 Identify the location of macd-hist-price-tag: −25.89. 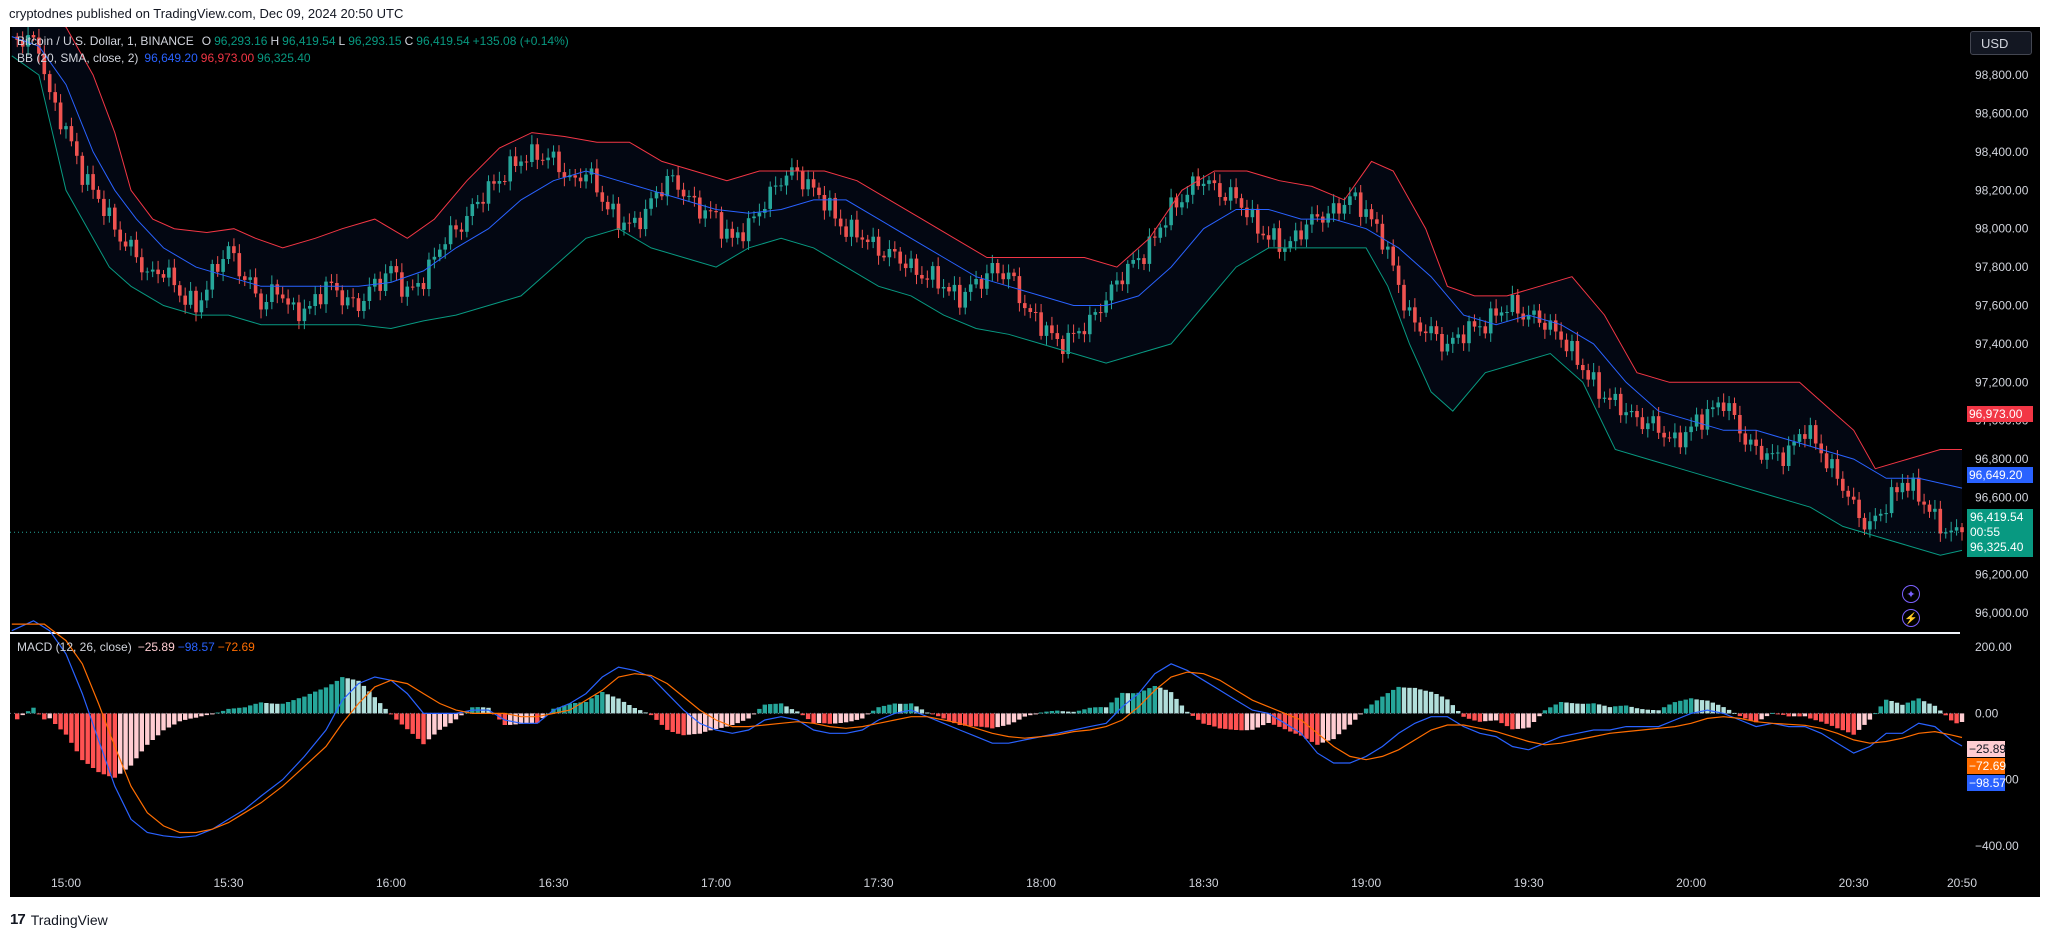
(1987, 749).